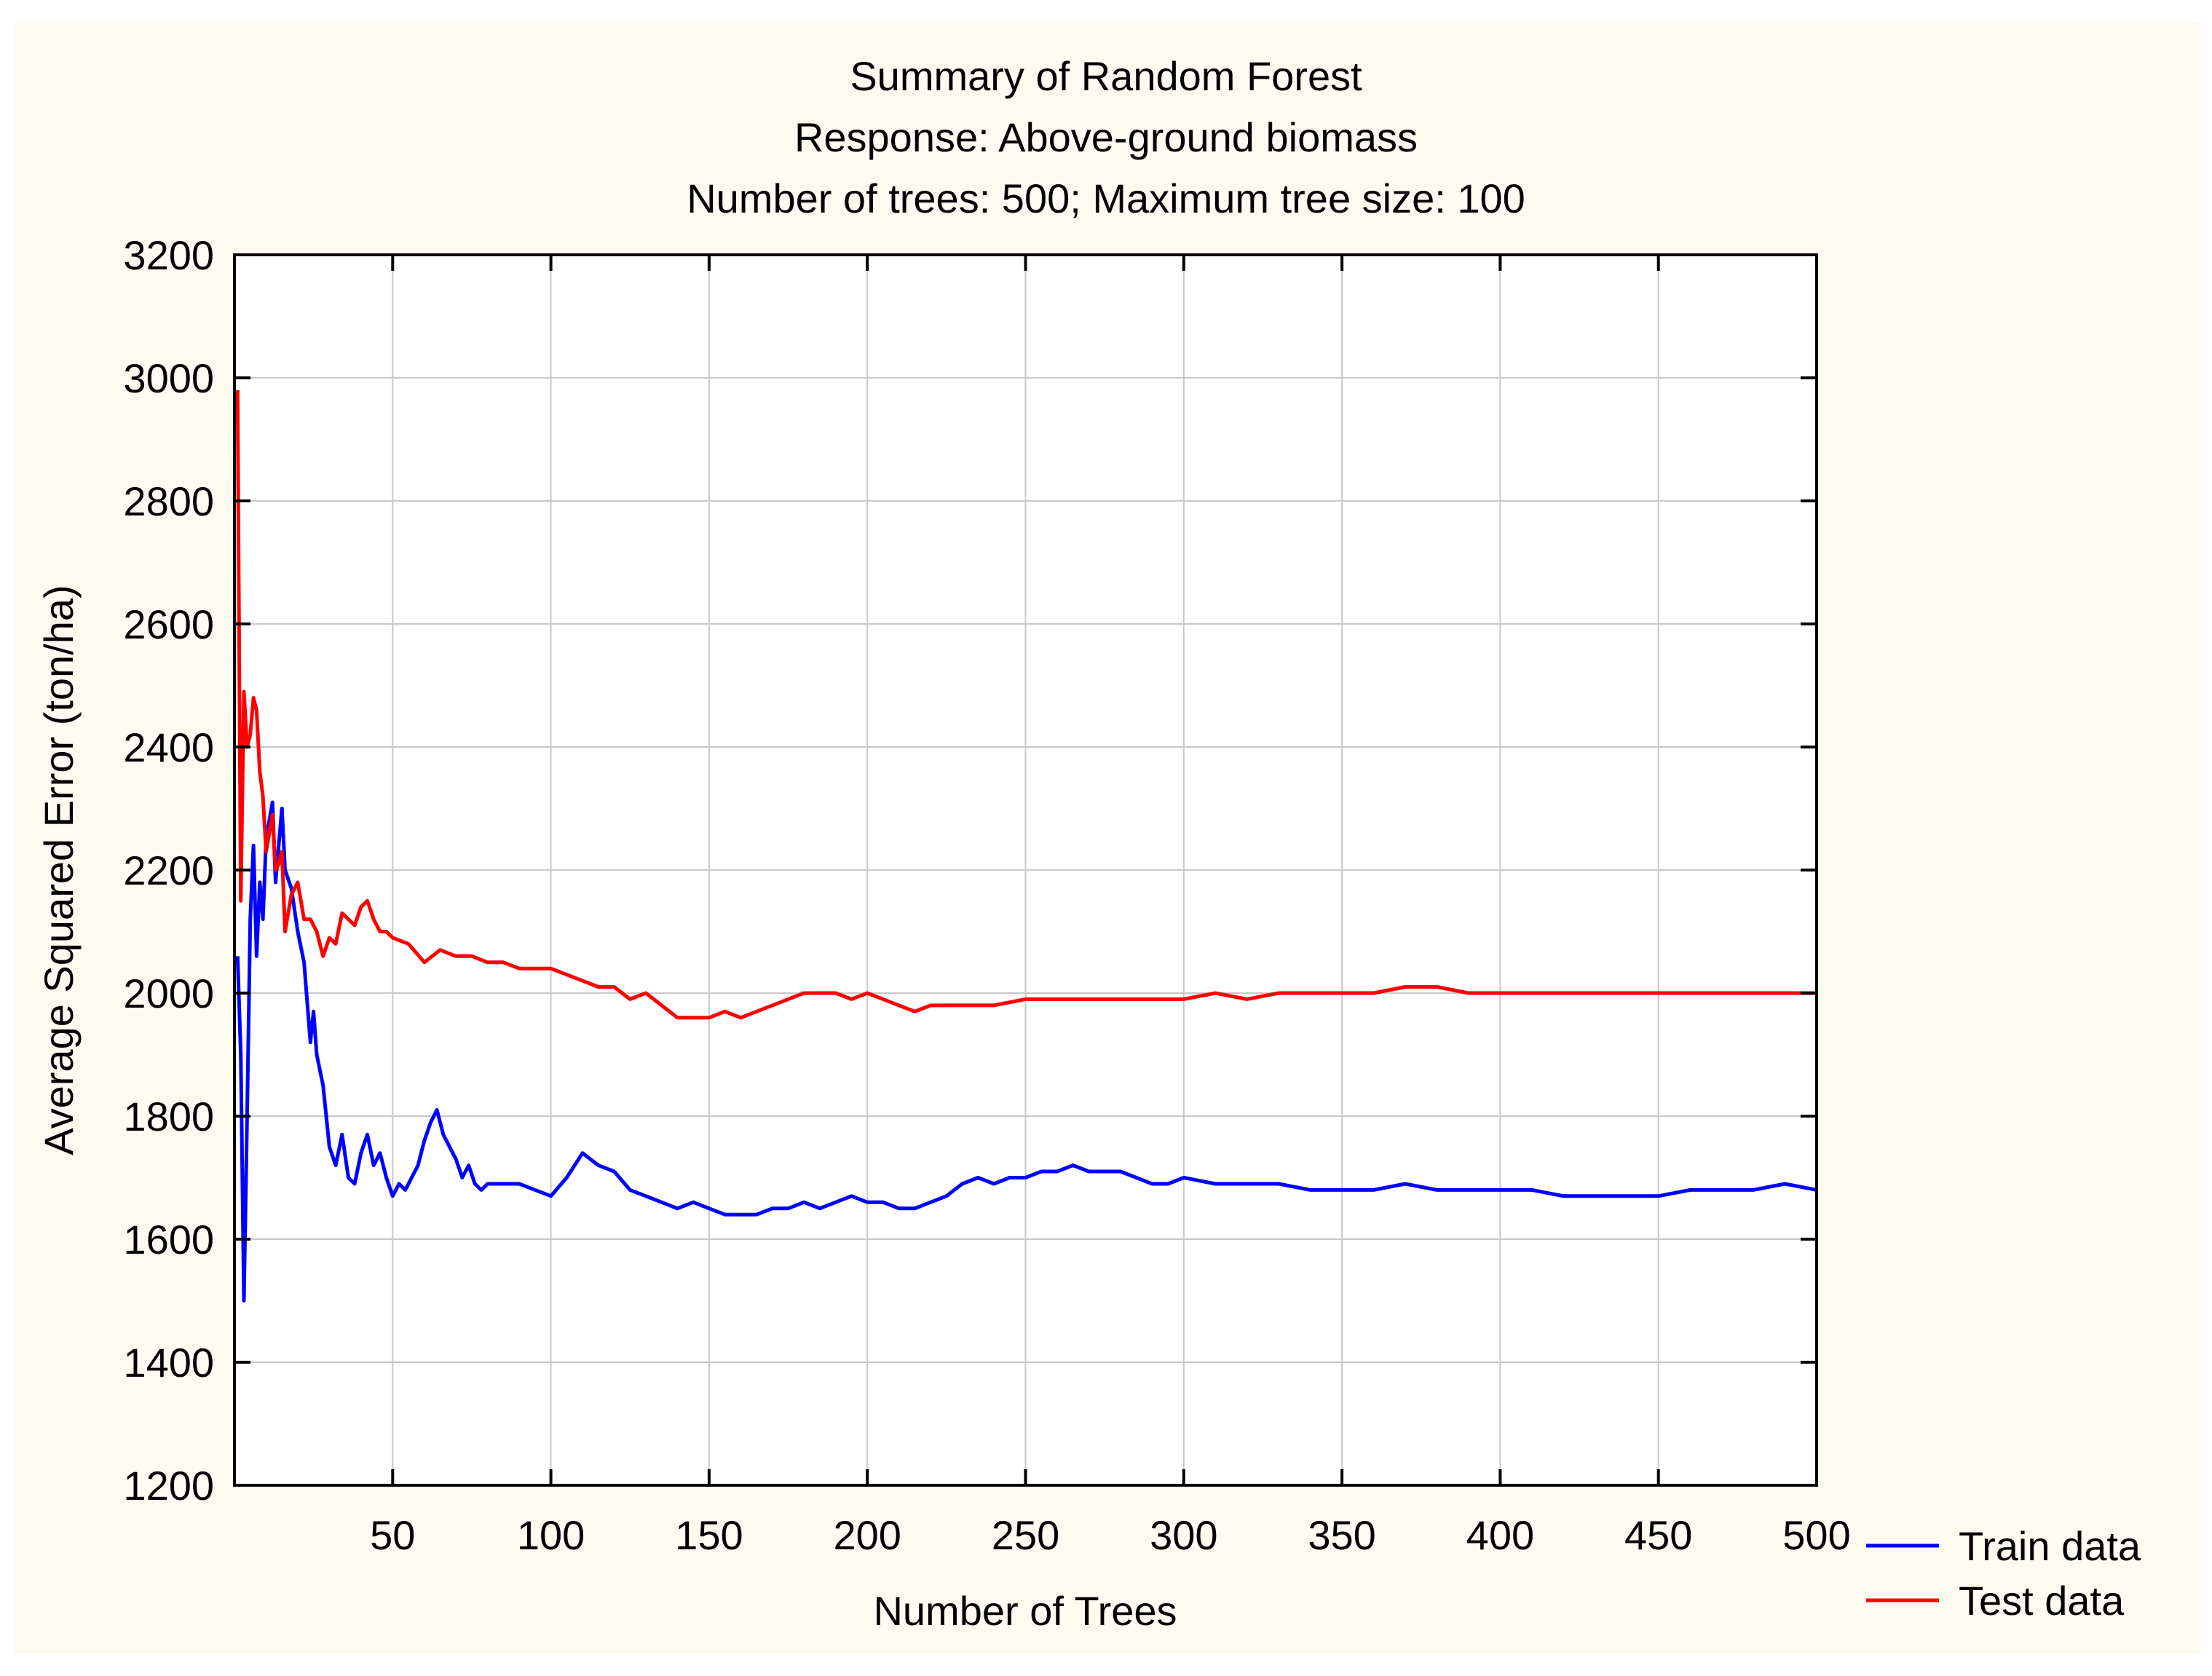  Describe the element at coordinates (867, 1535) in the screenshot. I see `x-tick-label: 200` at that location.